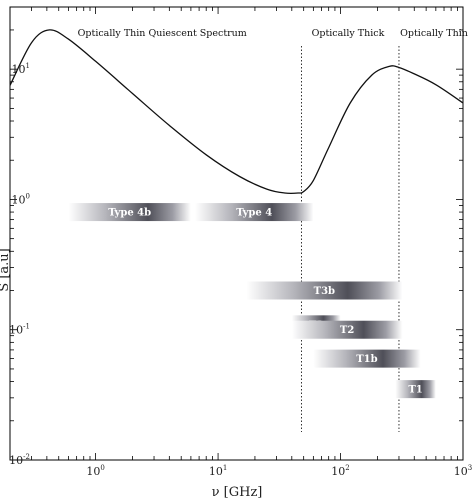 This screenshot has height=499, width=473. I want to click on band-label: T1b, so click(366, 359).